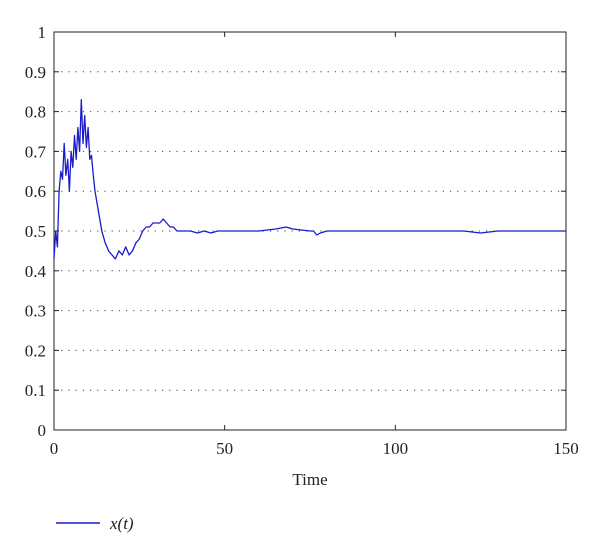 This screenshot has height=556, width=600. Describe the element at coordinates (95, 523) in the screenshot. I see `legend: x(t)` at that location.